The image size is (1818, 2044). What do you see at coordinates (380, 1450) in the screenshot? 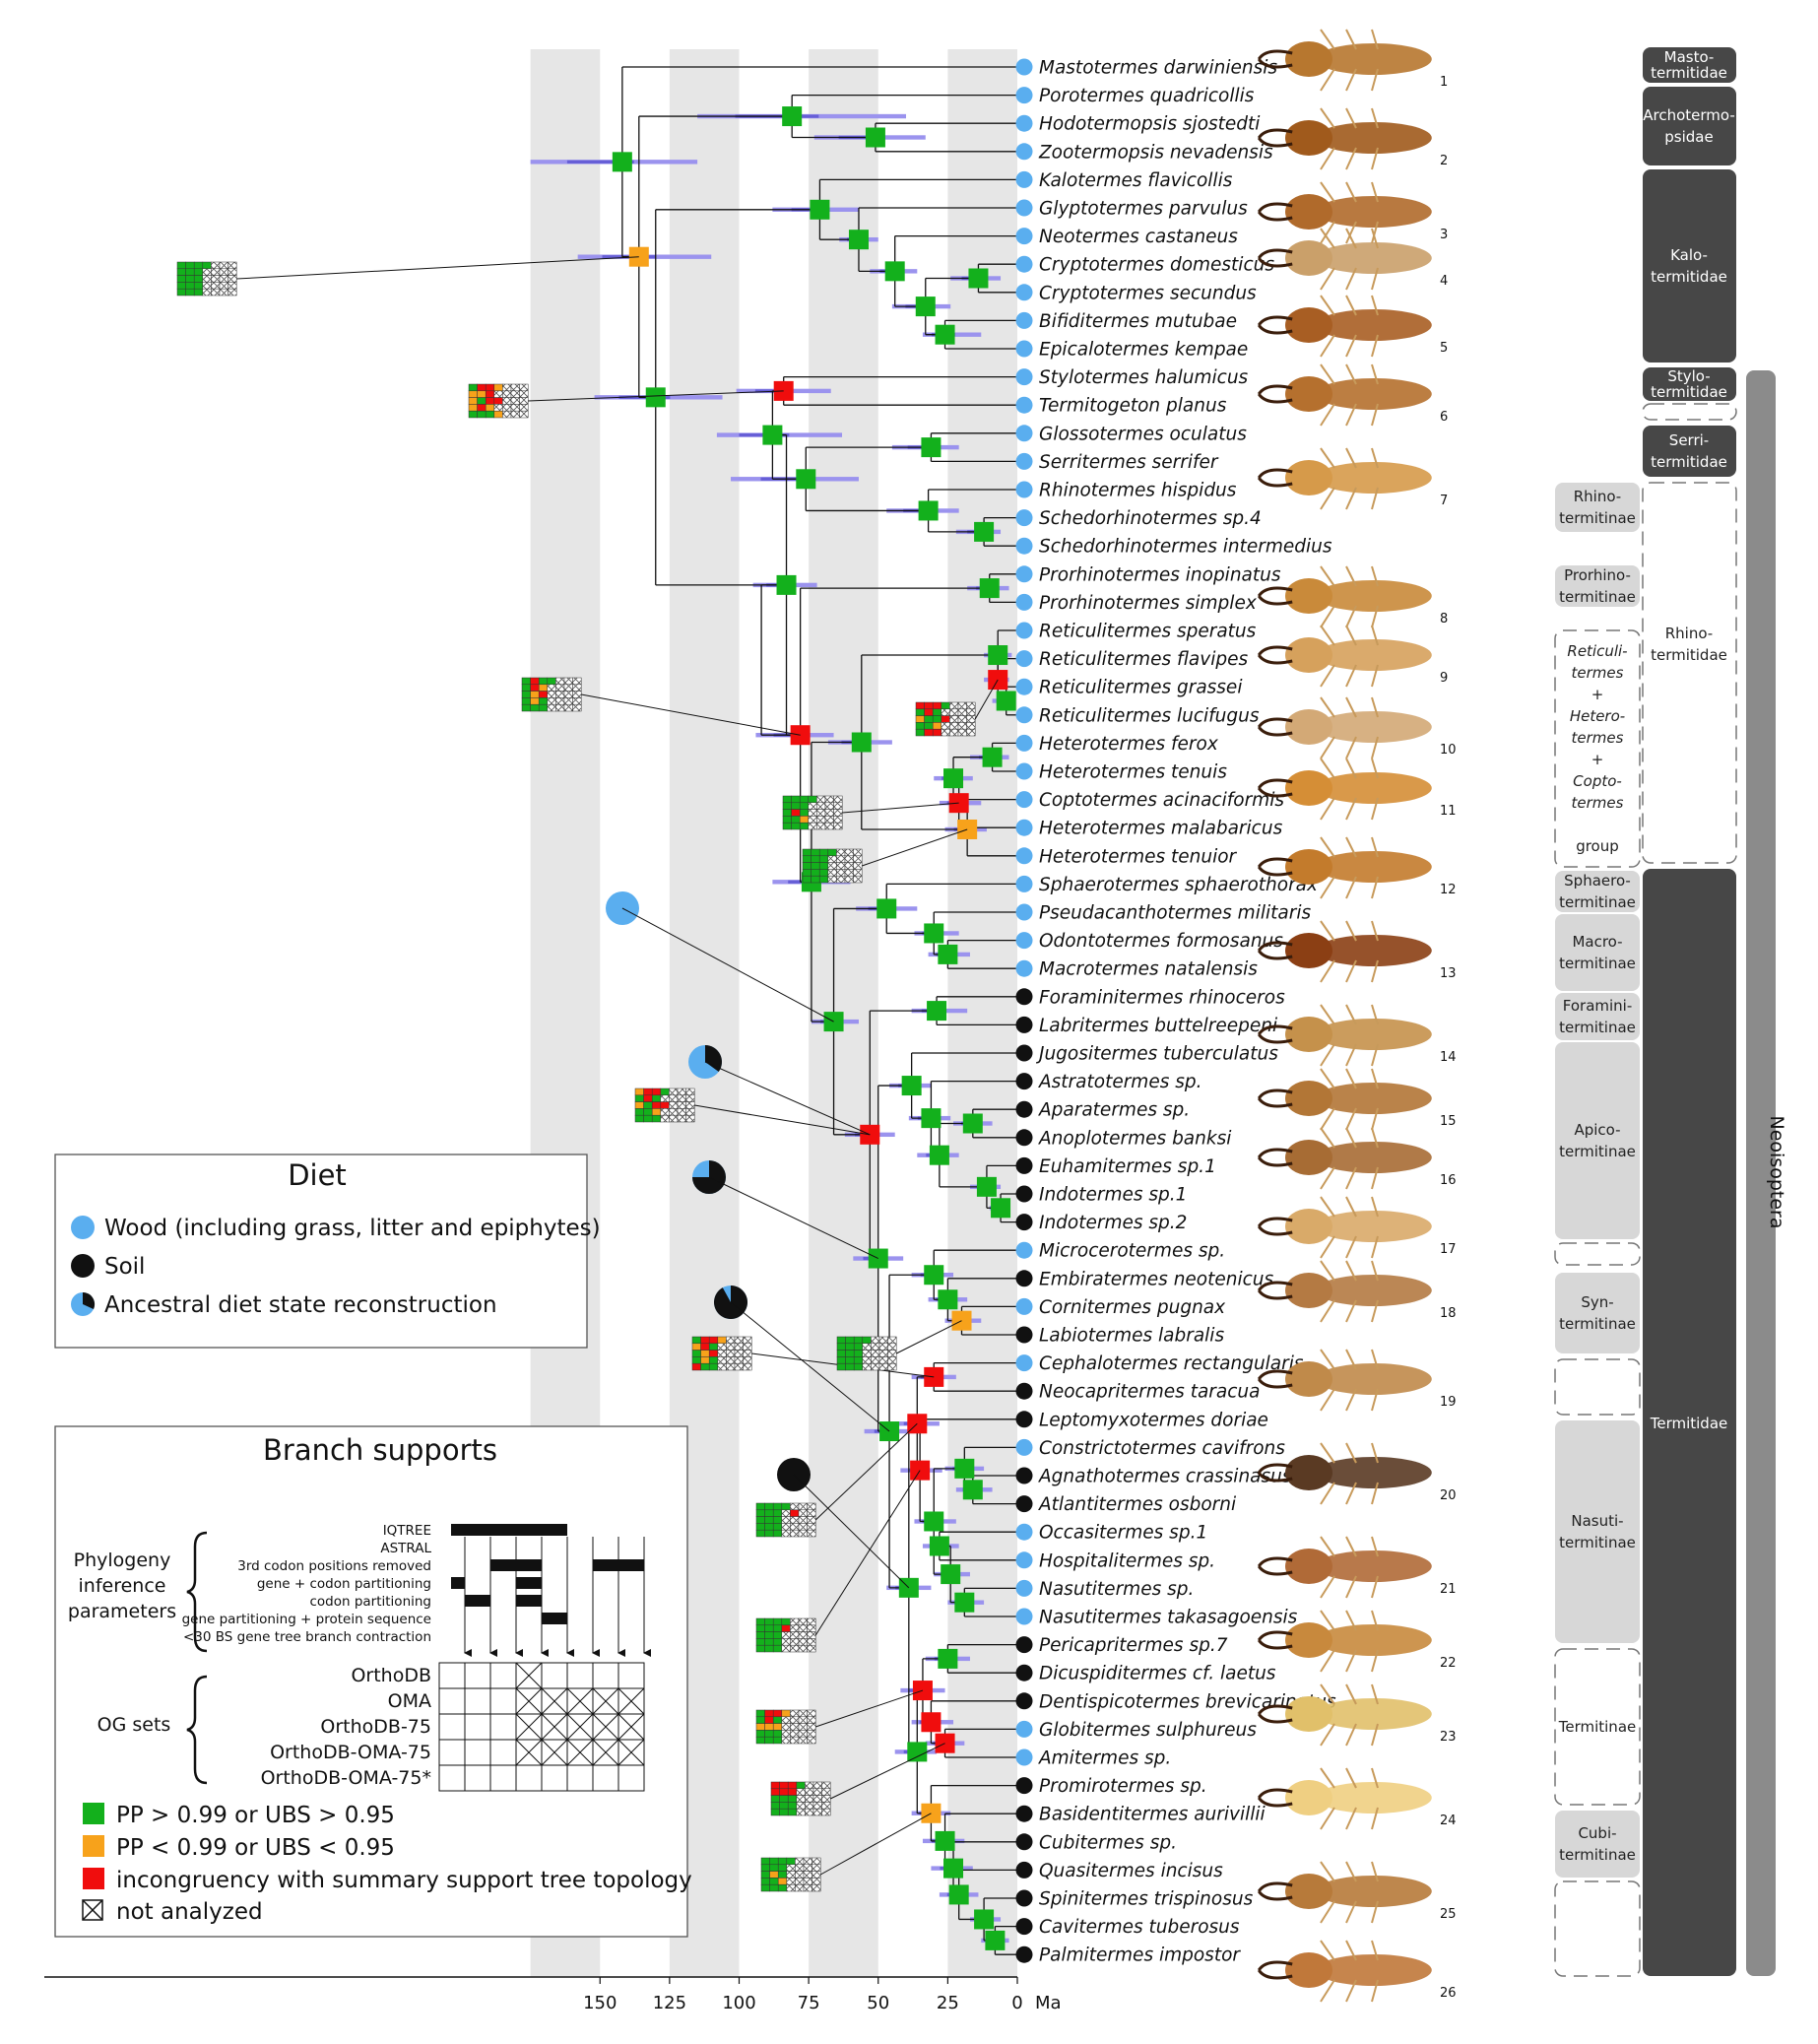
I see `branch-supports-title: Branch supports` at bounding box center [380, 1450].